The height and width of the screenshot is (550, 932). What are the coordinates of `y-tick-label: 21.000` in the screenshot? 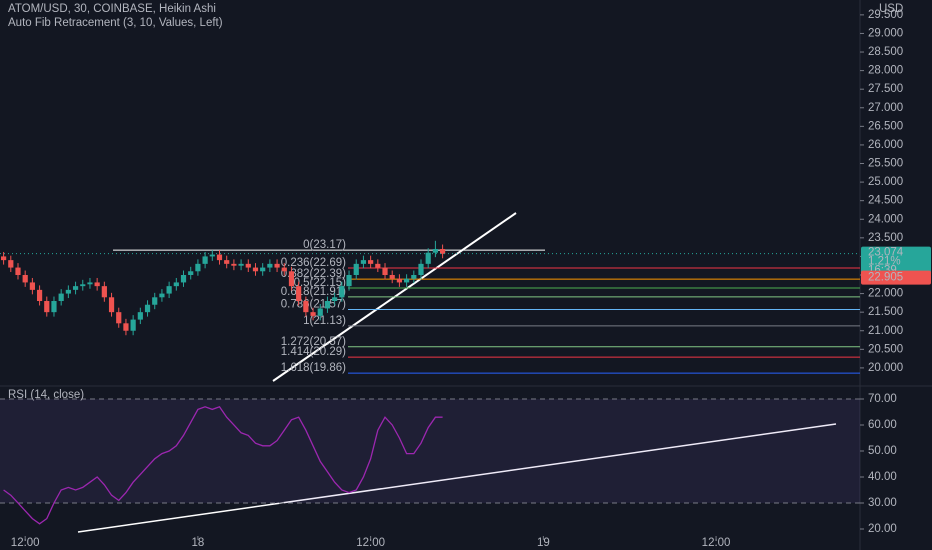 It's located at (885, 331).